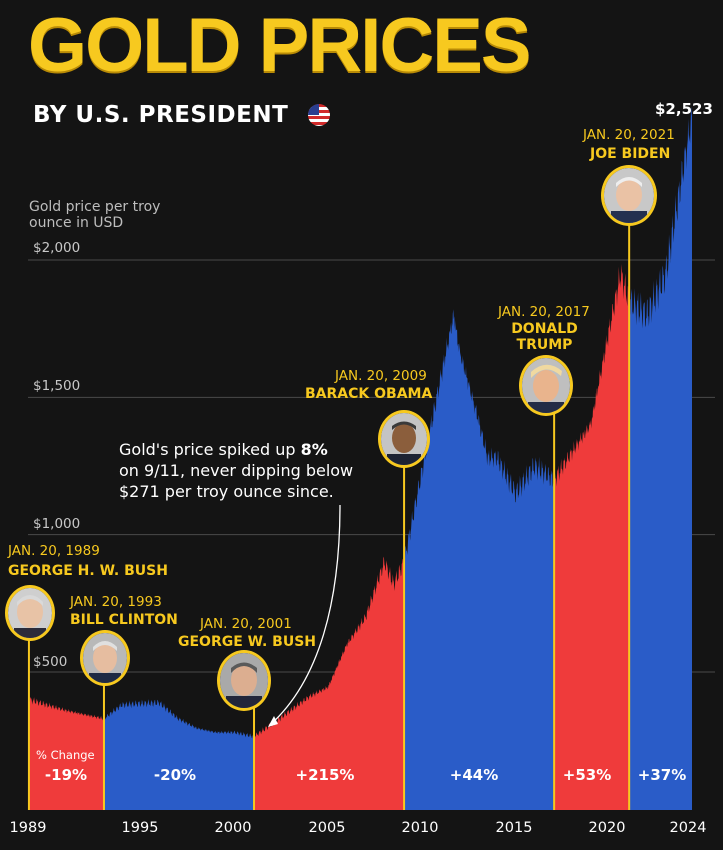 The height and width of the screenshot is (850, 723). Describe the element at coordinates (662, 775) in the screenshot. I see `percent-change: +37%` at that location.